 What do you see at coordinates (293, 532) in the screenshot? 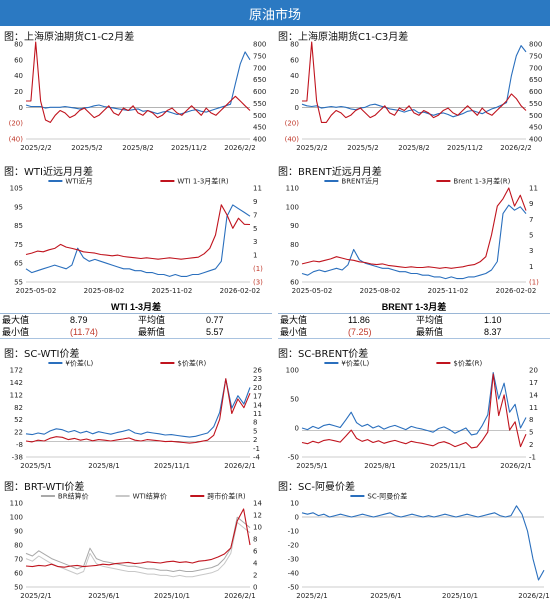
I see `y-tick-label-left: -10` at bounding box center [293, 532].